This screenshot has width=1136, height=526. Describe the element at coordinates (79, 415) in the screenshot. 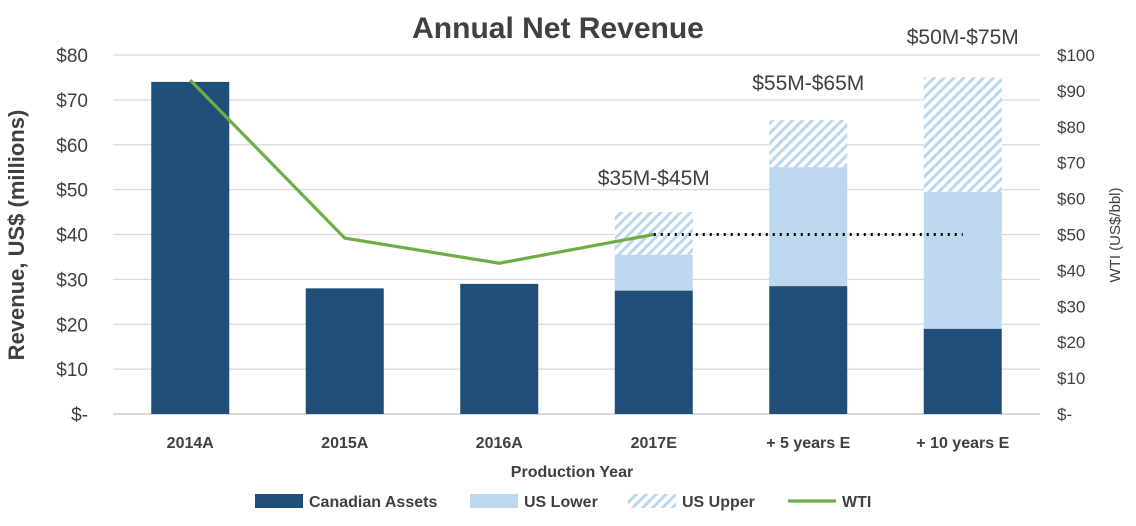

I see `y-tick-label: $-` at that location.